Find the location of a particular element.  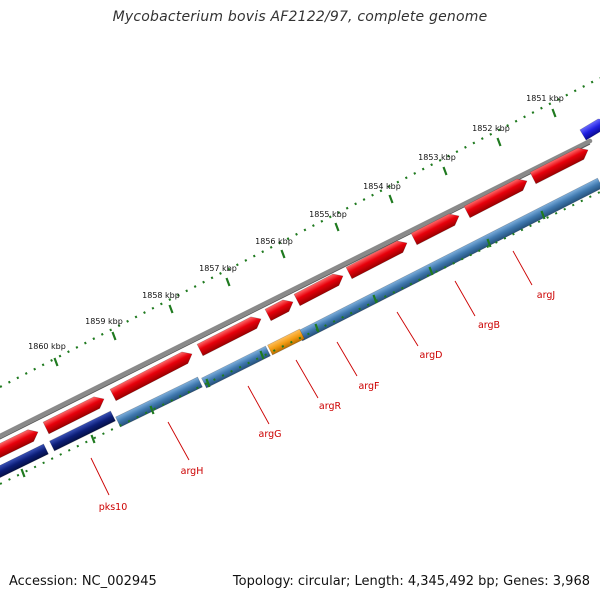

gene-label: pks10 is located at coordinates (113, 507).